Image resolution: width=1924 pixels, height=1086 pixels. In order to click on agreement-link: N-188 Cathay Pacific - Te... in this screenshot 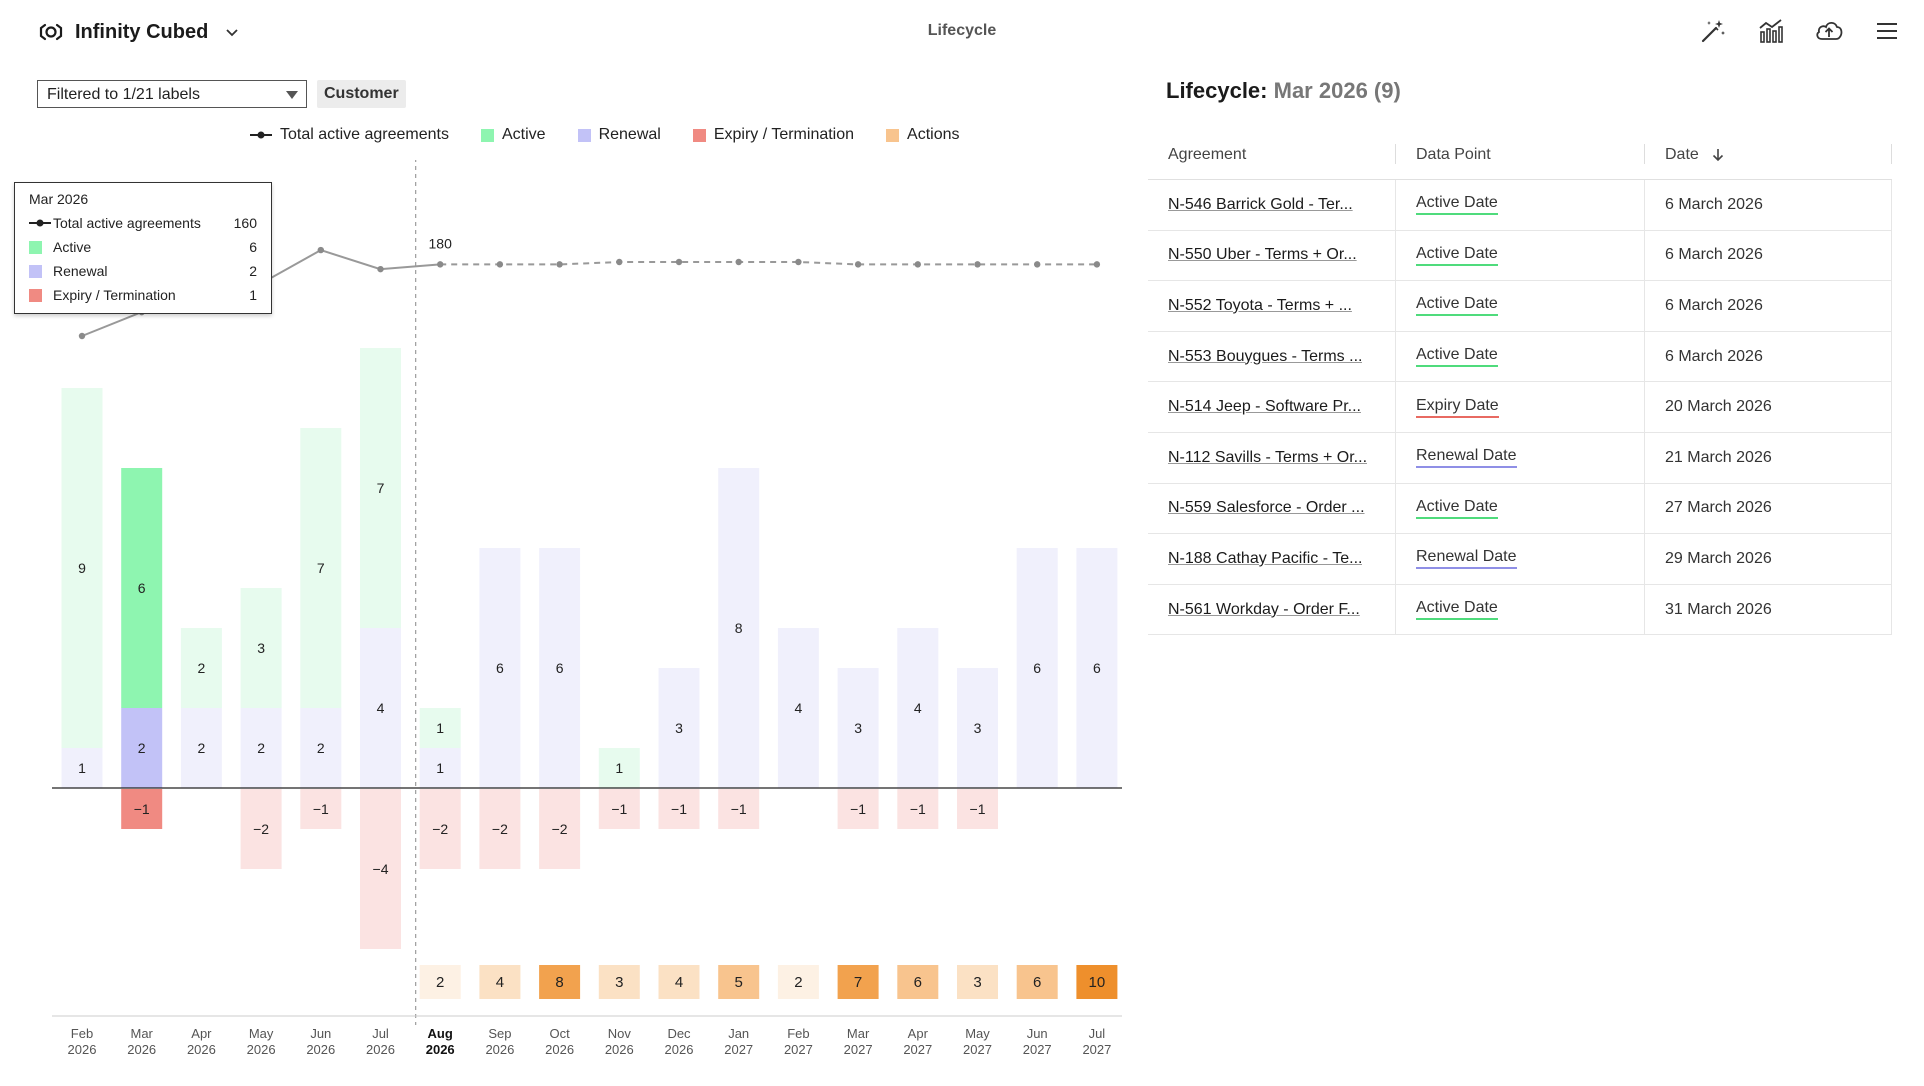, I will do `click(1265, 558)`.